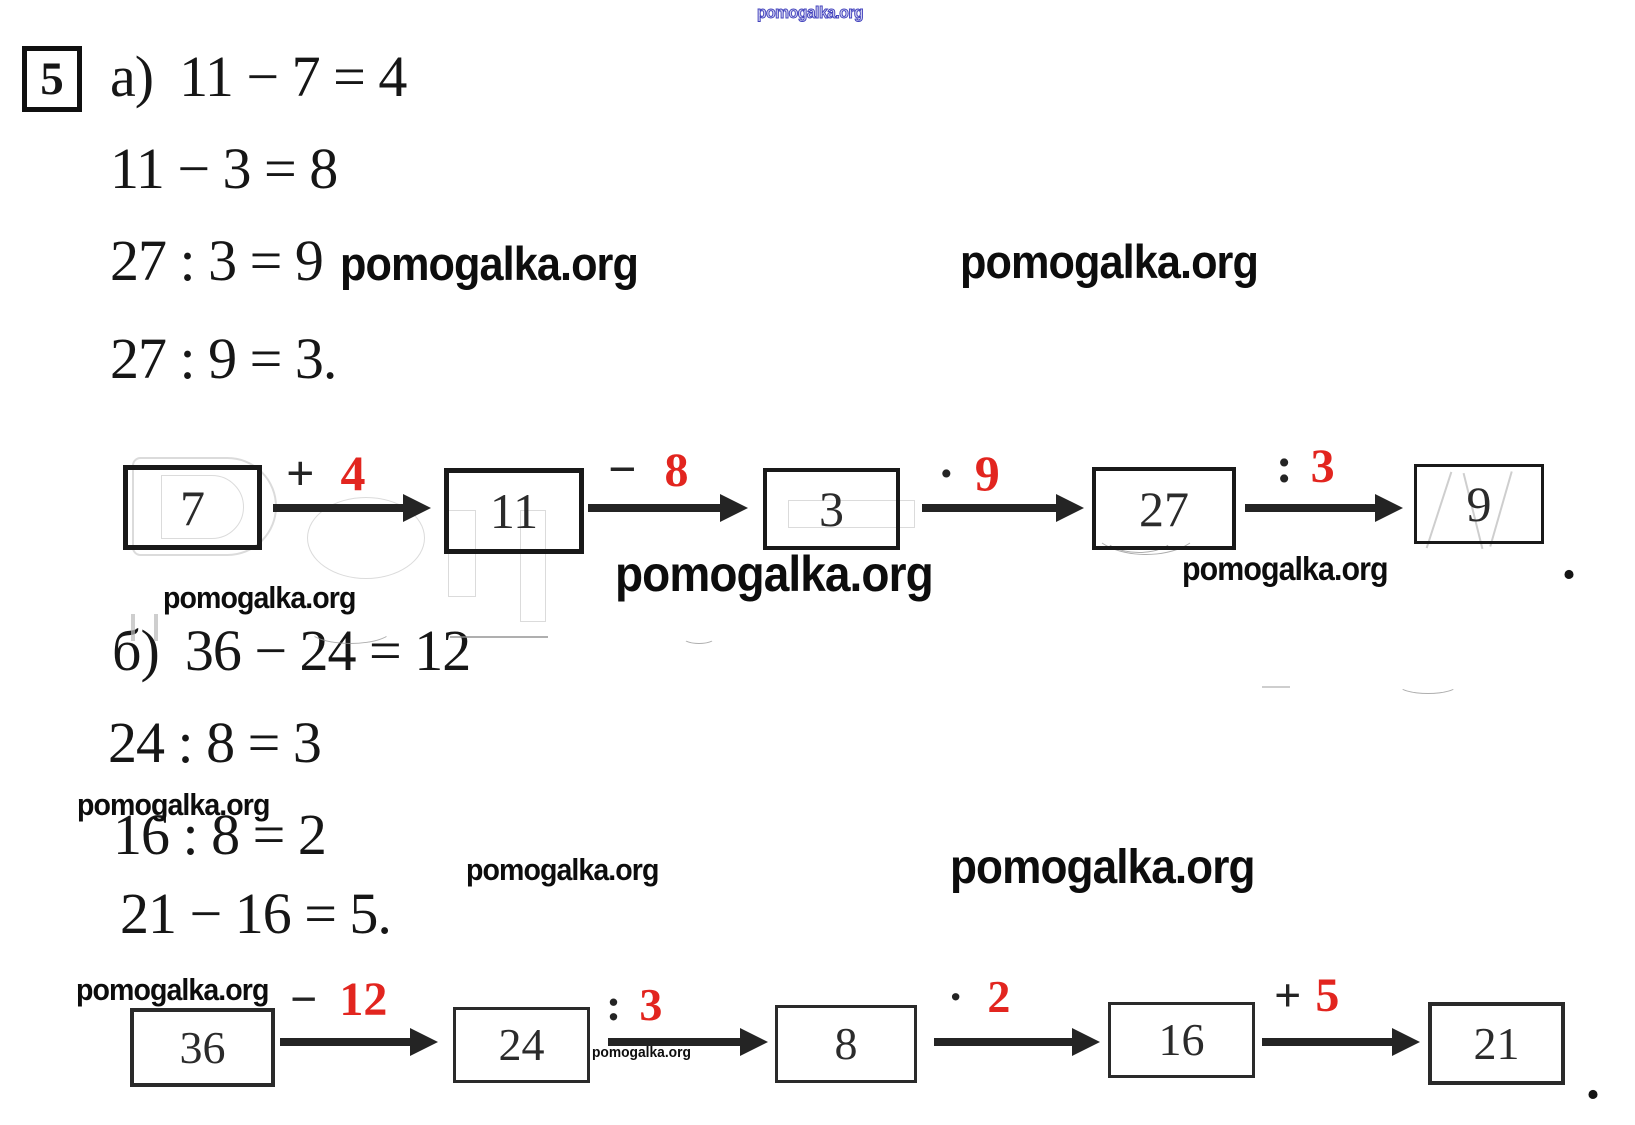 The width and height of the screenshot is (1635, 1125). I want to click on chain-box: 16, so click(1181, 1040).